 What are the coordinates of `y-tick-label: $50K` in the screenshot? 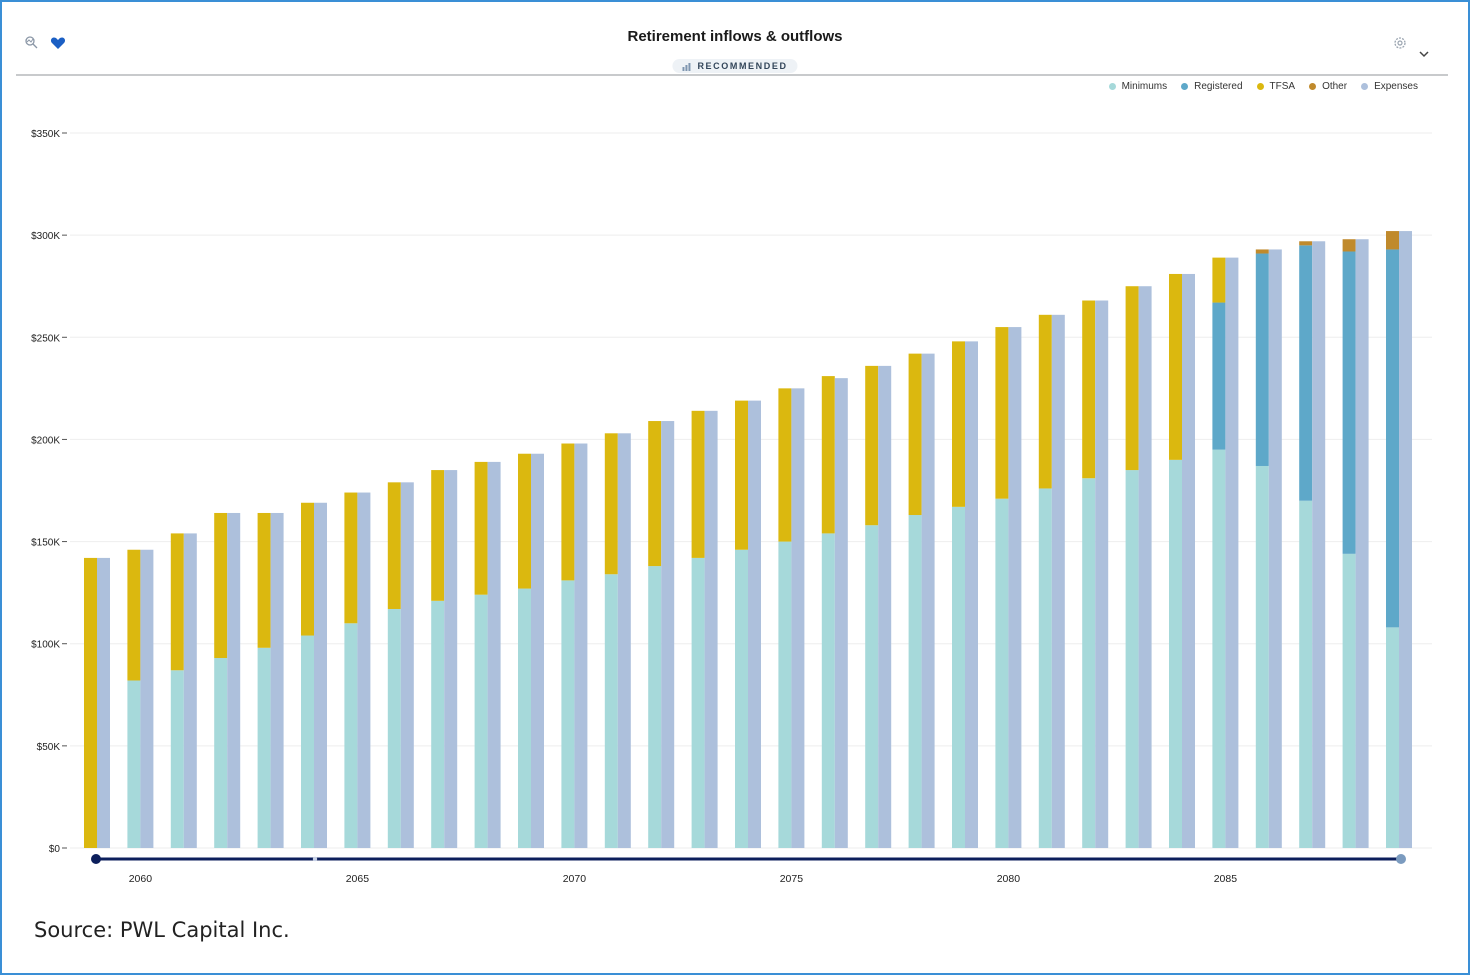 It's located at (49, 747).